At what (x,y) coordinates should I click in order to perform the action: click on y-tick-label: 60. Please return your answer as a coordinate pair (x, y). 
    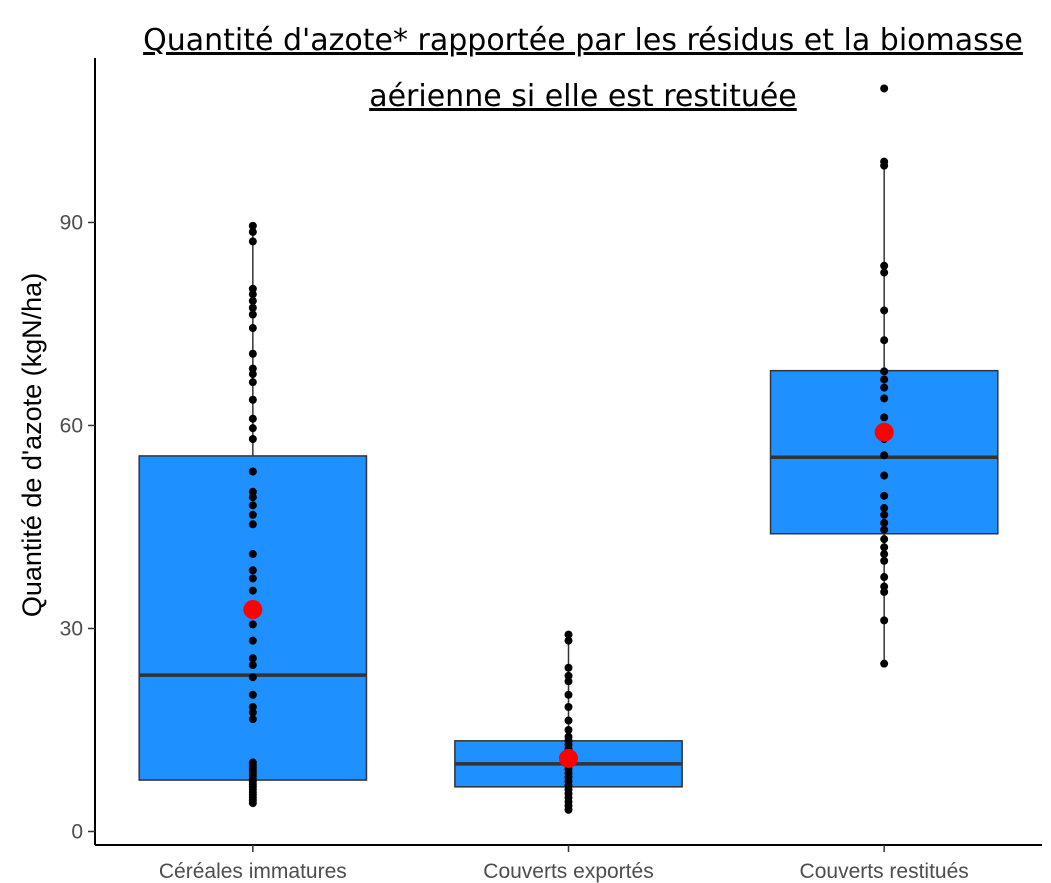
    Looking at the image, I should click on (71, 425).